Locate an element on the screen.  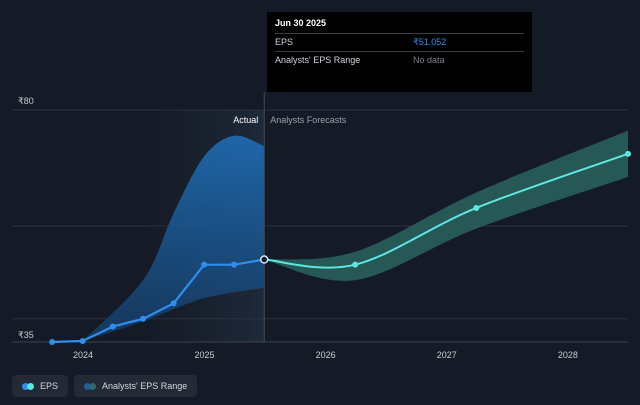
x-tick-label: 2024 is located at coordinates (83, 355).